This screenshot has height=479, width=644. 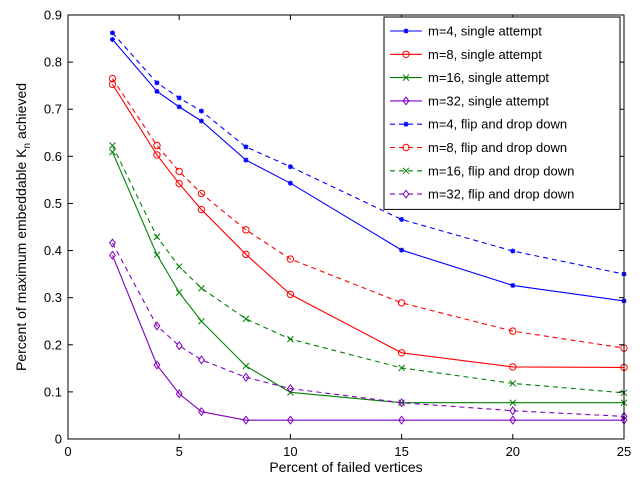 I want to click on y-tick-label: 0, so click(x=58, y=439).